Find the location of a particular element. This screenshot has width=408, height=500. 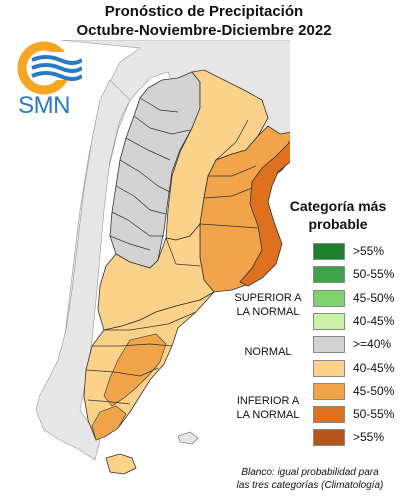

legend-group-inferior: INFERIOR A LA NORMAL is located at coordinates (268, 408).